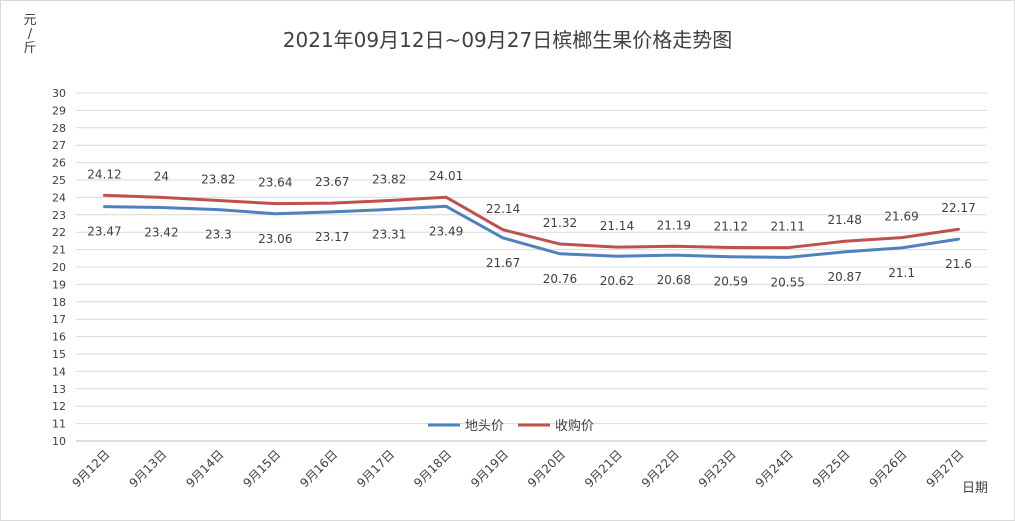 Image resolution: width=1015 pixels, height=521 pixels. What do you see at coordinates (30, 48) in the screenshot?
I see `y-axis-label-char: 斤` at bounding box center [30, 48].